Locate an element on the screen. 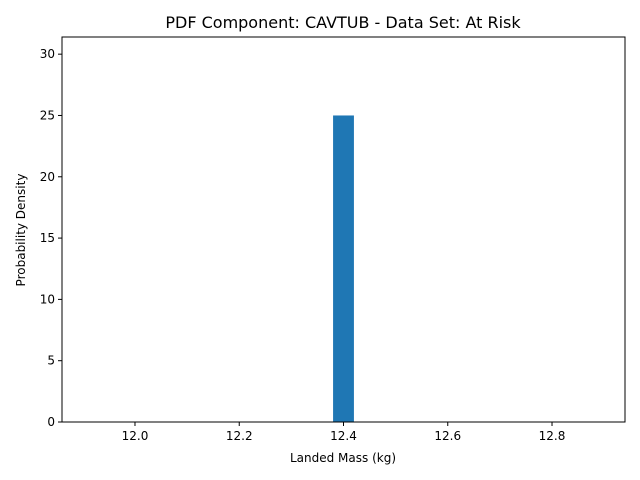  y-axis-ticks: 0 5 10 15 20 25 30 is located at coordinates (51, 238).